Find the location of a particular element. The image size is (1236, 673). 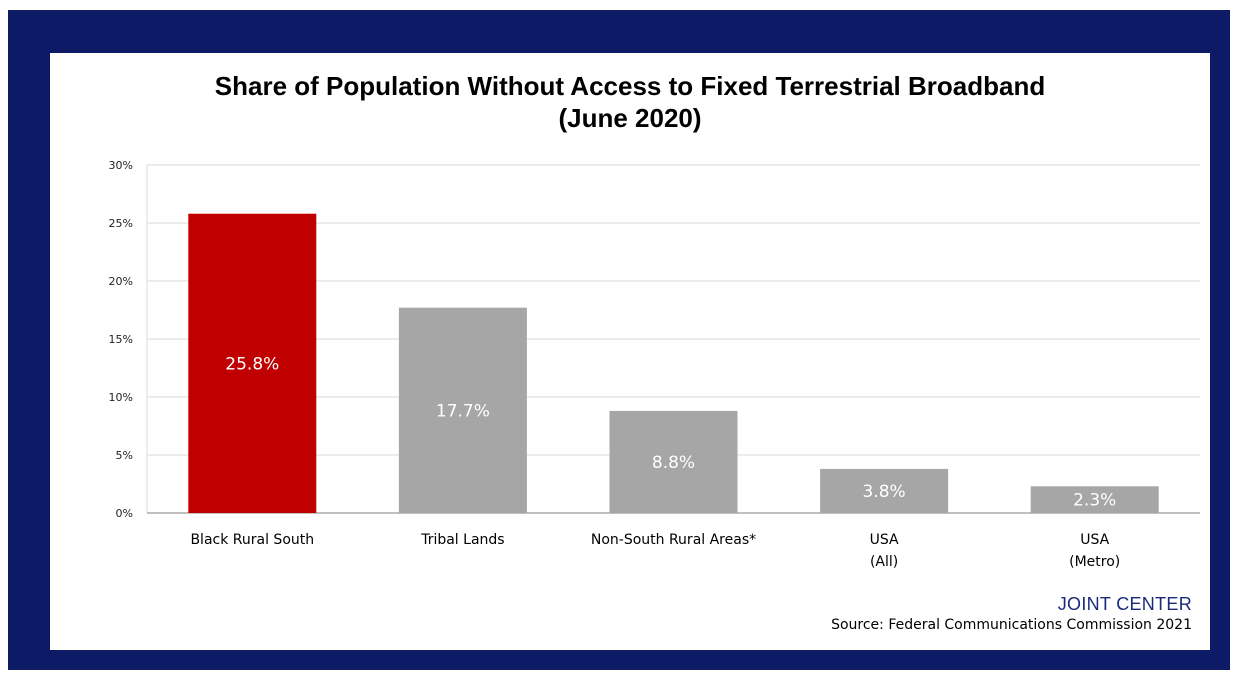

data-label: 25.8% is located at coordinates (252, 364).